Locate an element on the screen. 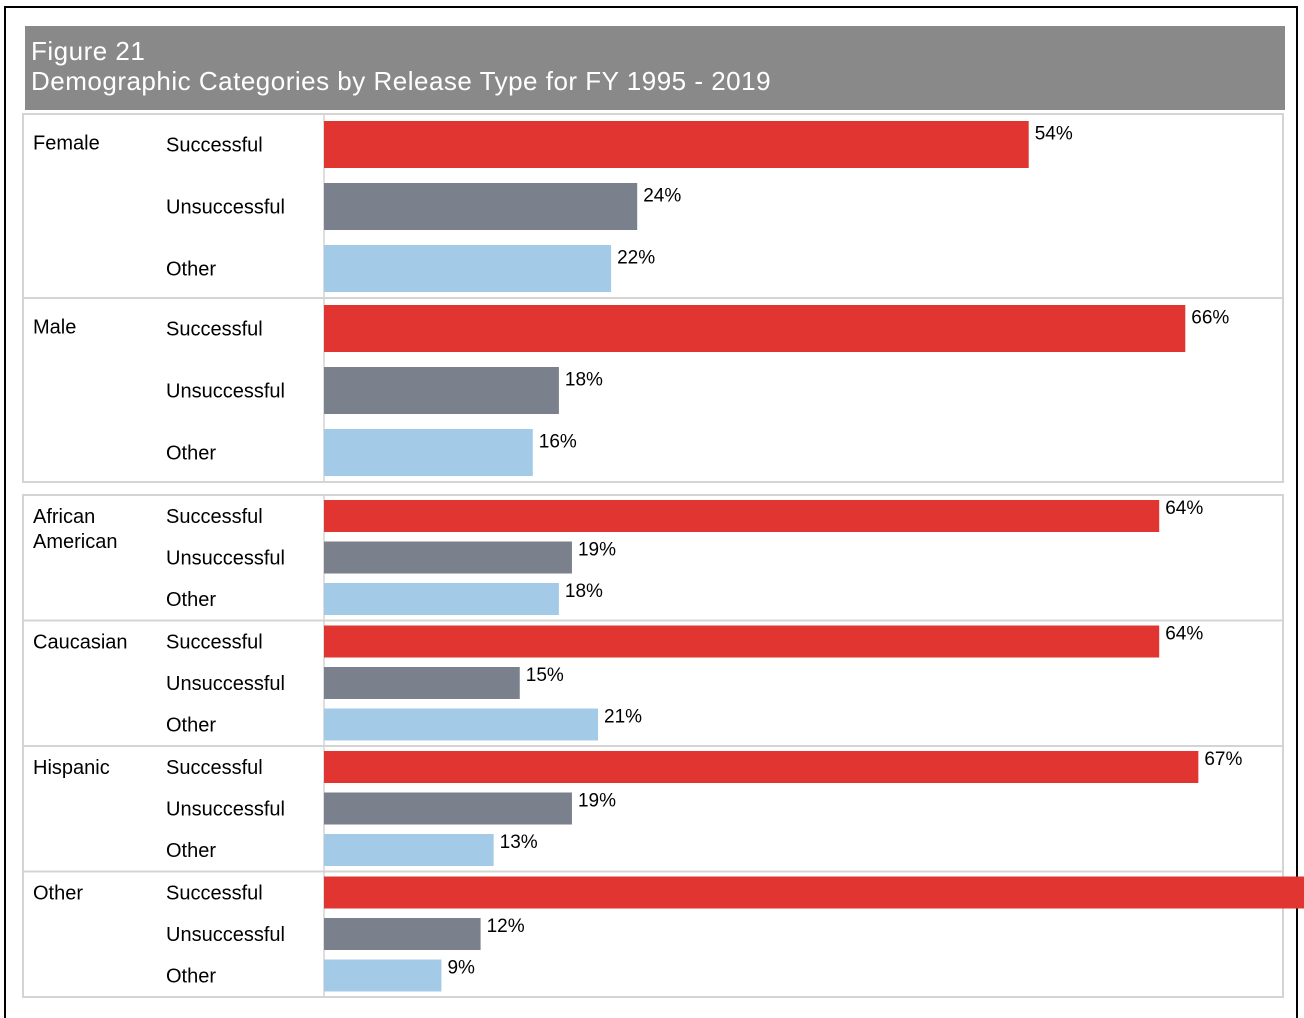 The image size is (1304, 1018). data-label: 24% is located at coordinates (662, 196).